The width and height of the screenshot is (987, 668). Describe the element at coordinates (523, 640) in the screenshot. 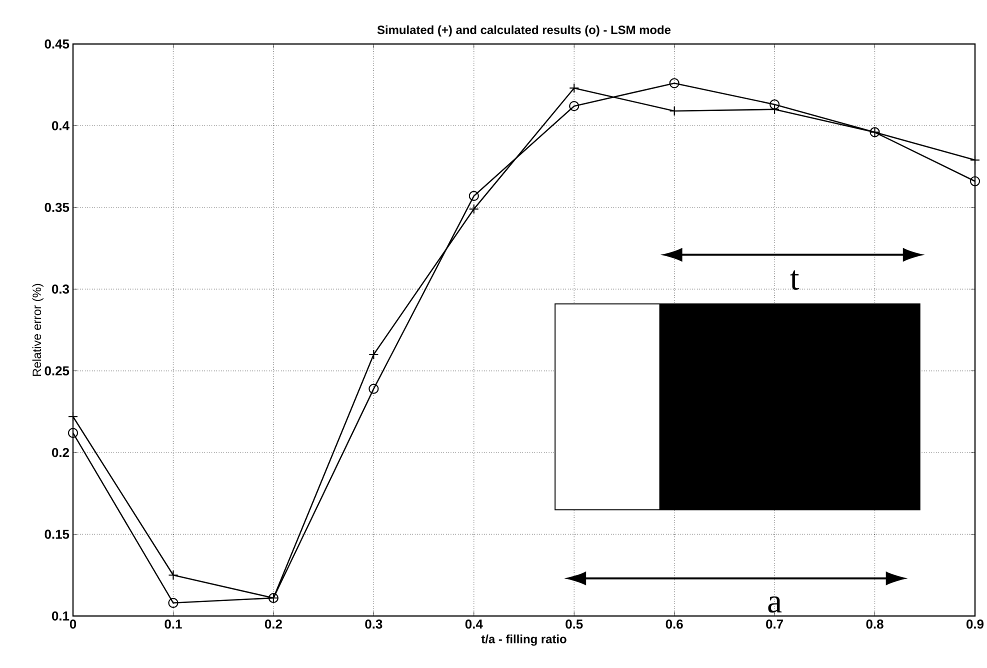

I see `x-axis-title: t/a - filling ratio` at that location.